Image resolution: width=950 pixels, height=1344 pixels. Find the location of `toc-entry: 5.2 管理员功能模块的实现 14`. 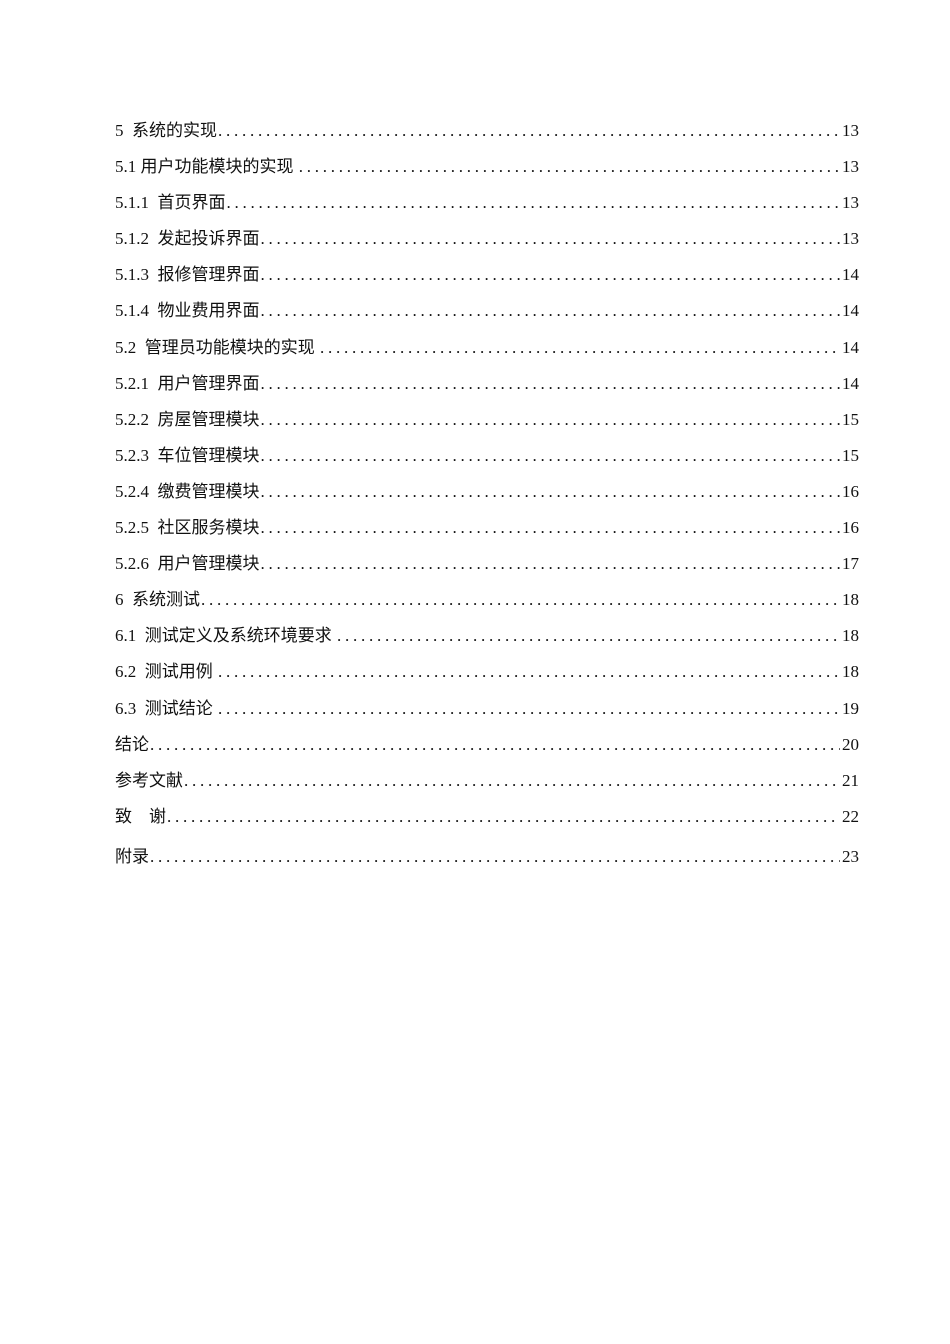

toc-entry: 5.2 管理员功能模块的实现 14 is located at coordinates (487, 348).